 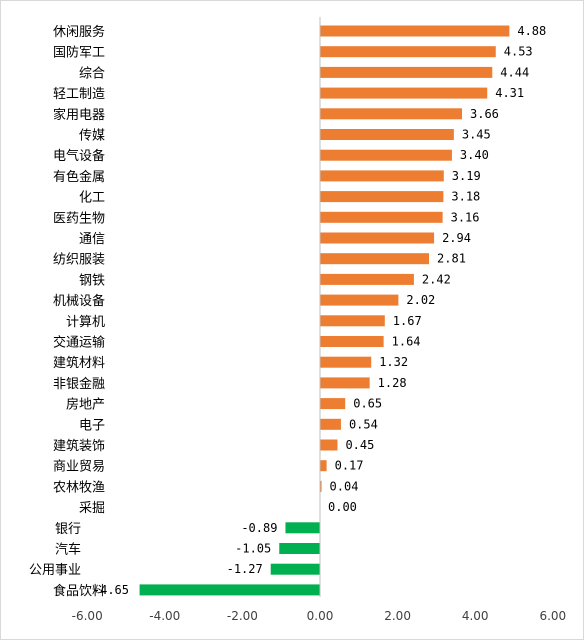 I want to click on category-label-13: 机械设备, so click(x=79, y=301).